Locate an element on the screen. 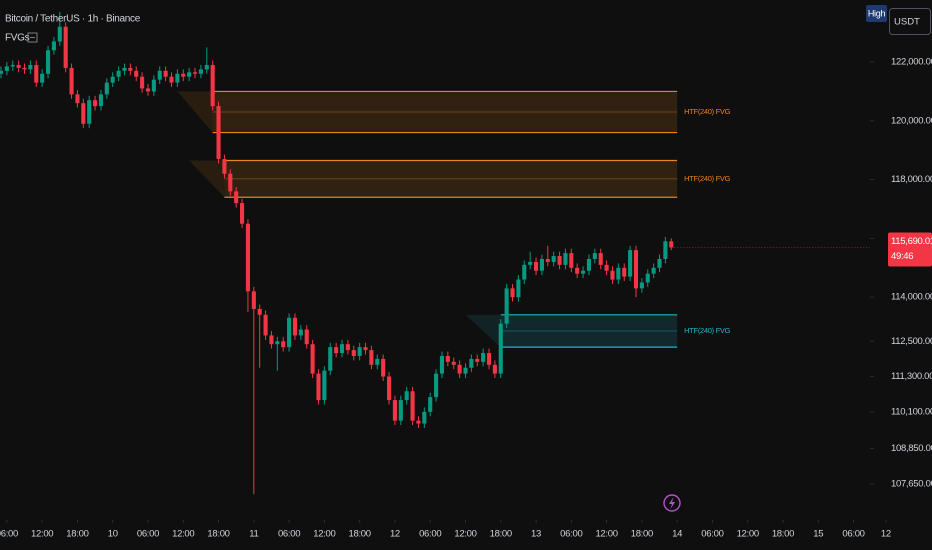 This screenshot has width=932, height=550. y-tick-label: 120,000.00 is located at coordinates (911, 120).